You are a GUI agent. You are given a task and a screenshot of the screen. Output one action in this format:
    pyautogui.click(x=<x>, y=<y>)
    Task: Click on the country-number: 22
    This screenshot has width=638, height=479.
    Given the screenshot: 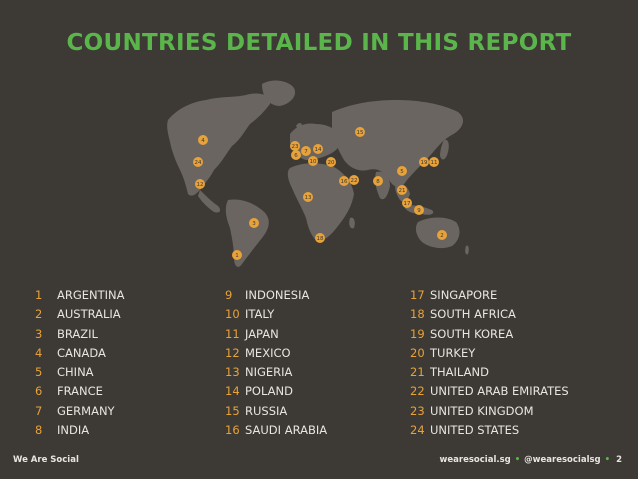 What is the action you would take?
    pyautogui.click(x=417, y=391)
    